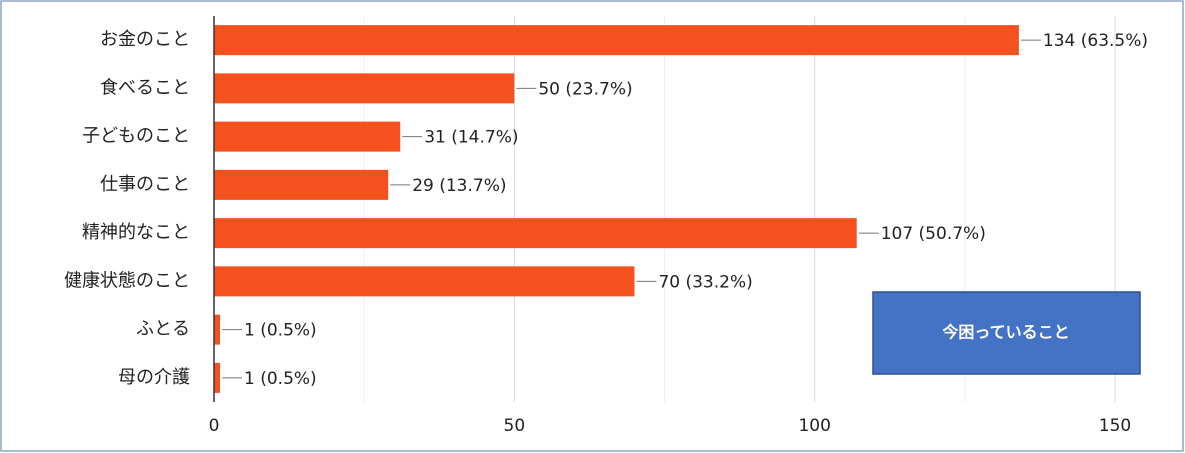  I want to click on x-tick-label: 0, so click(214, 426).